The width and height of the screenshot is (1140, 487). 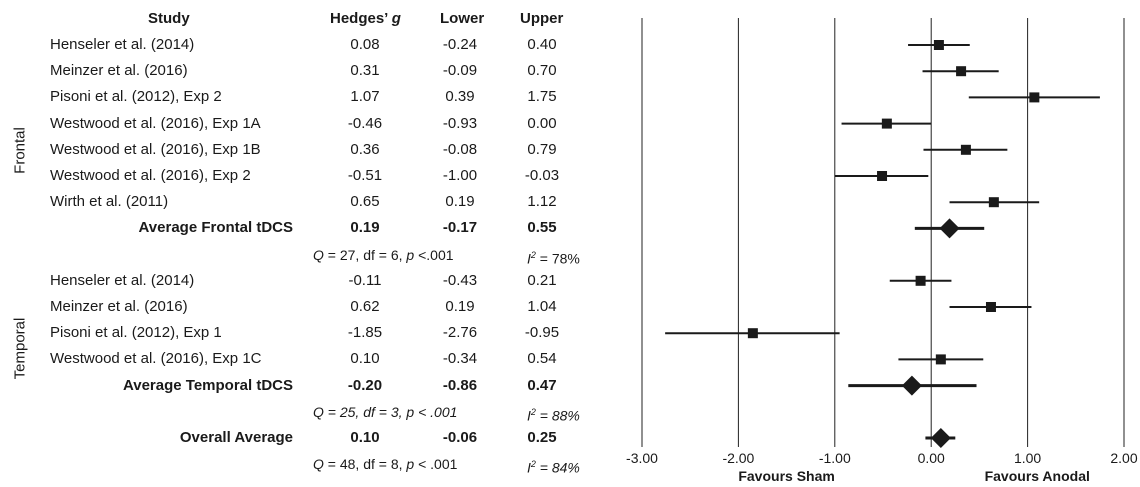 What do you see at coordinates (155, 123) in the screenshot?
I see `study-name: Westwood et al. (2016), Exp 1A` at bounding box center [155, 123].